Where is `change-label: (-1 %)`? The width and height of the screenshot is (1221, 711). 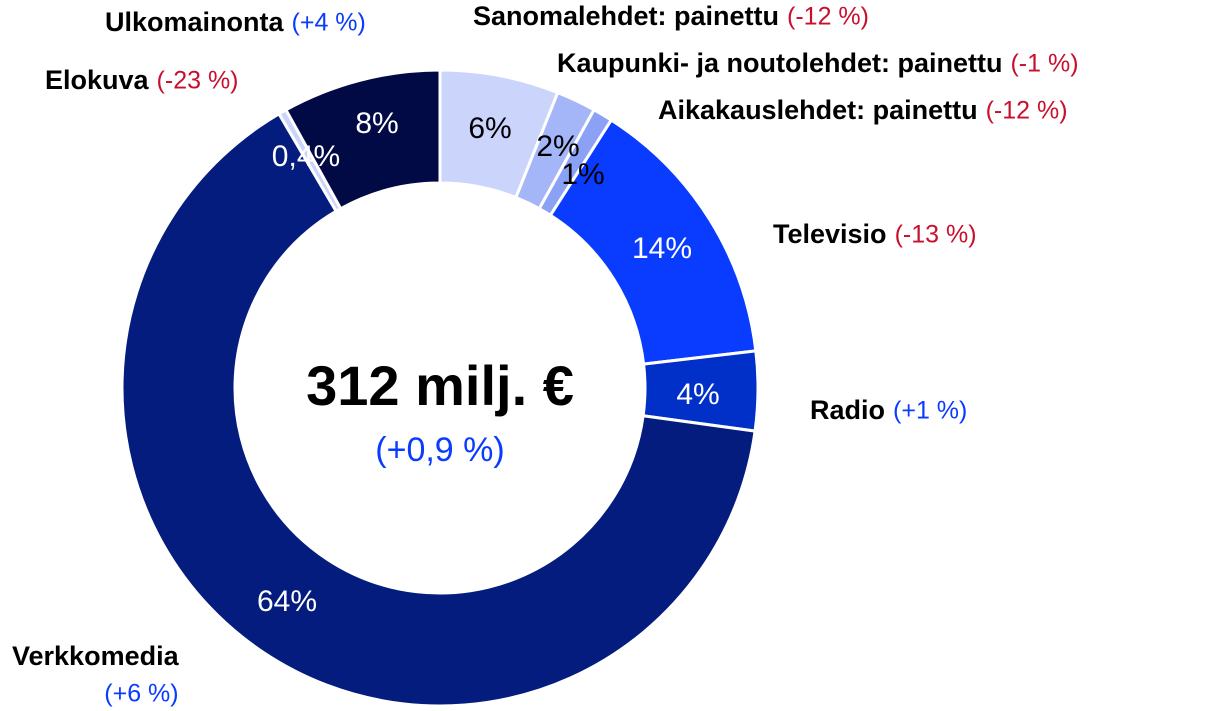 change-label: (-1 %) is located at coordinates (1044, 64).